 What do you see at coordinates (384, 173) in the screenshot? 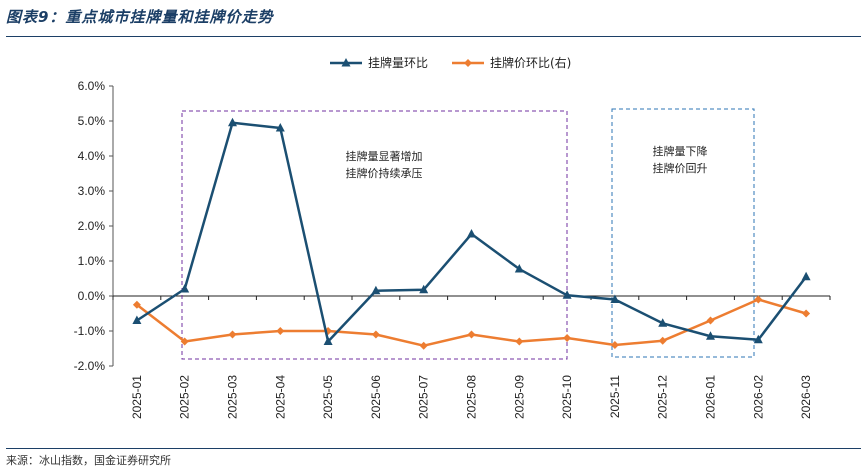
I see `annotation-text: 挂牌价持续承压` at bounding box center [384, 173].